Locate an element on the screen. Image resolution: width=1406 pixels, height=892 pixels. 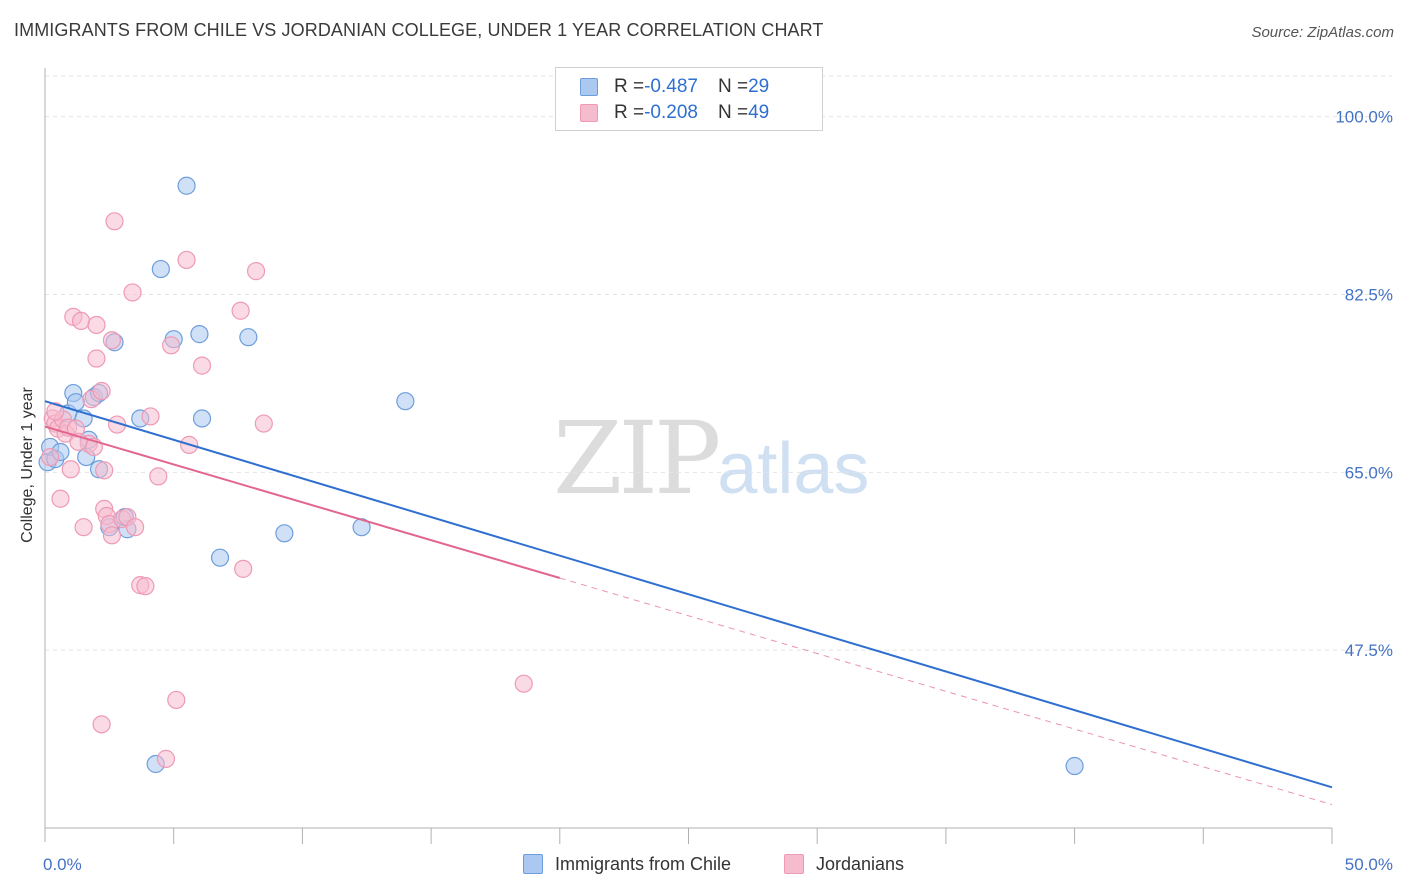
watermark: ZIPatlas is located at coordinates (711, 458).